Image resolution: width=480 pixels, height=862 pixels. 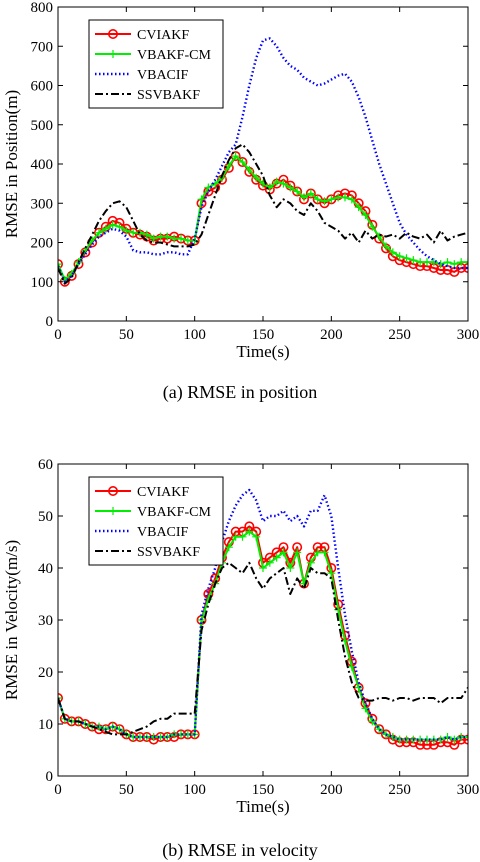 What do you see at coordinates (42, 126) in the screenshot?
I see `y-tick-label: 500` at bounding box center [42, 126].